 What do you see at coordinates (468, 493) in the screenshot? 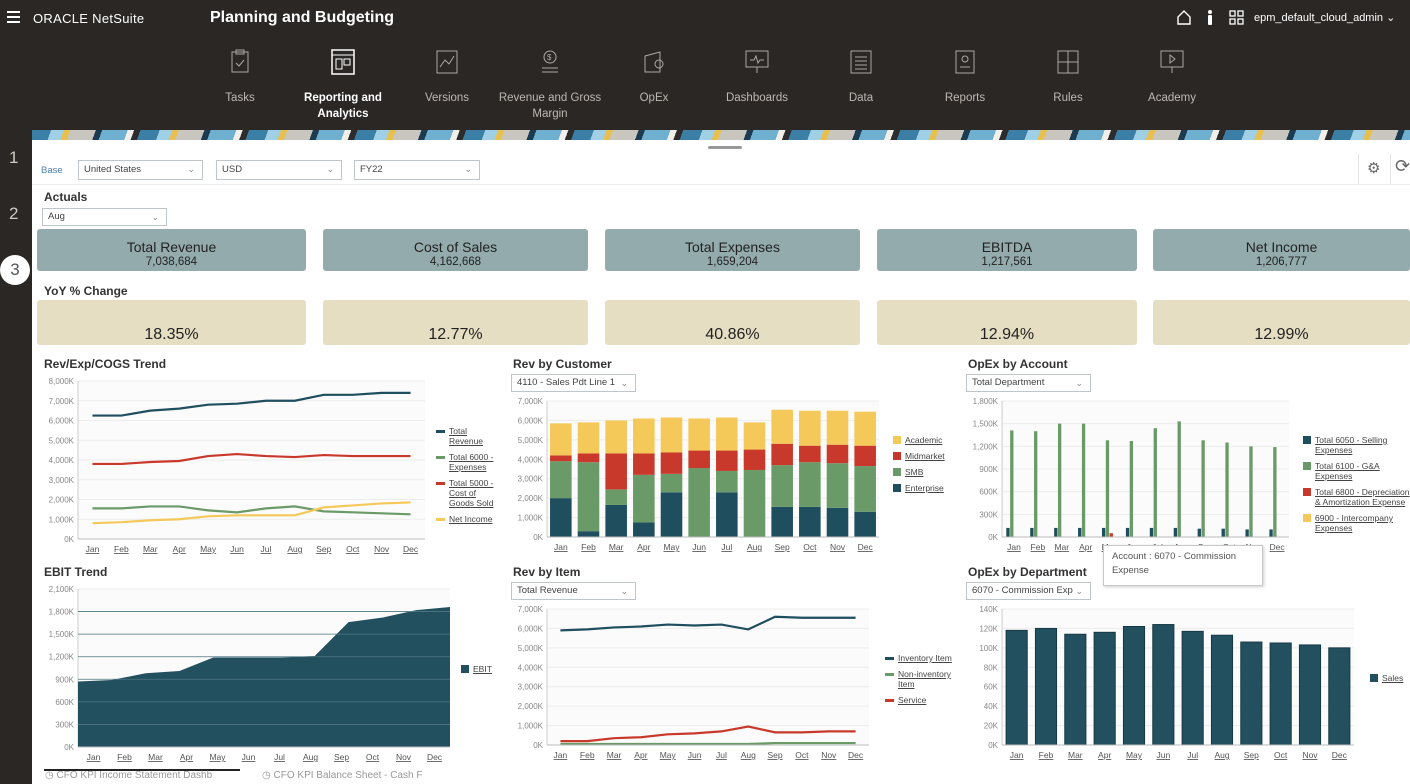
I see `legend-item: Total 5000 - Cost of Goods Sold` at bounding box center [468, 493].